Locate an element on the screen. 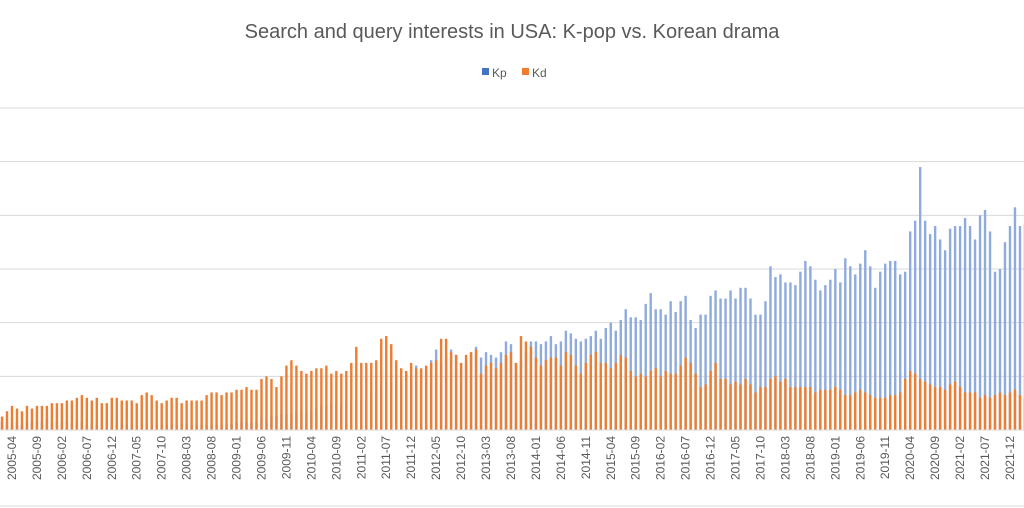 The width and height of the screenshot is (1024, 508). x-tick-label: 2011-07 is located at coordinates (386, 457).